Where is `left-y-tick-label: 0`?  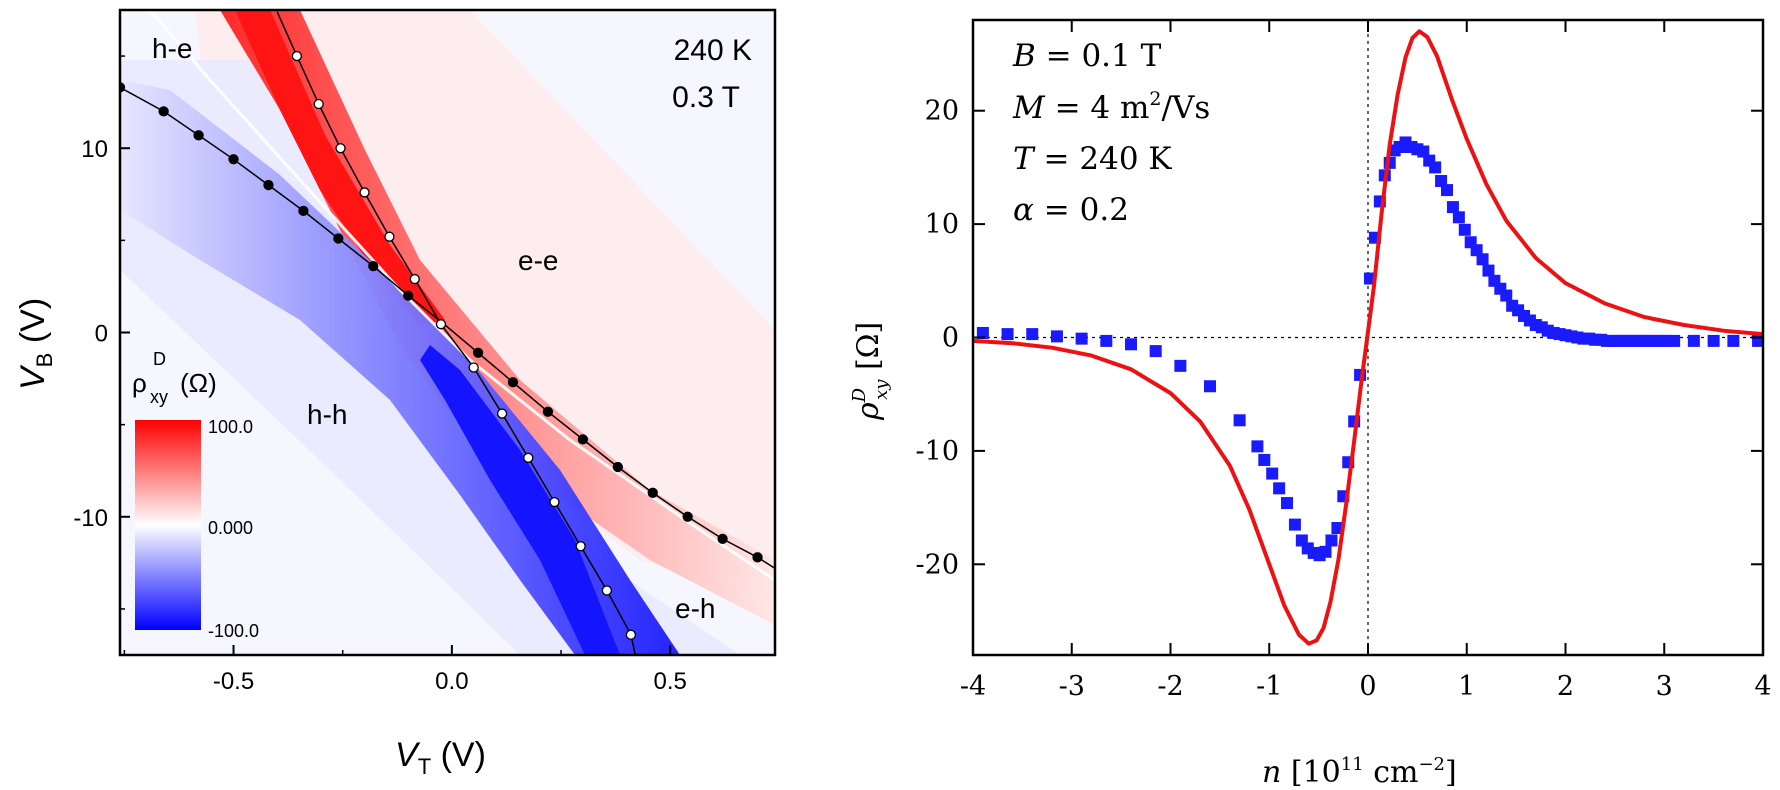
left-y-tick-label: 0 is located at coordinates (101, 334).